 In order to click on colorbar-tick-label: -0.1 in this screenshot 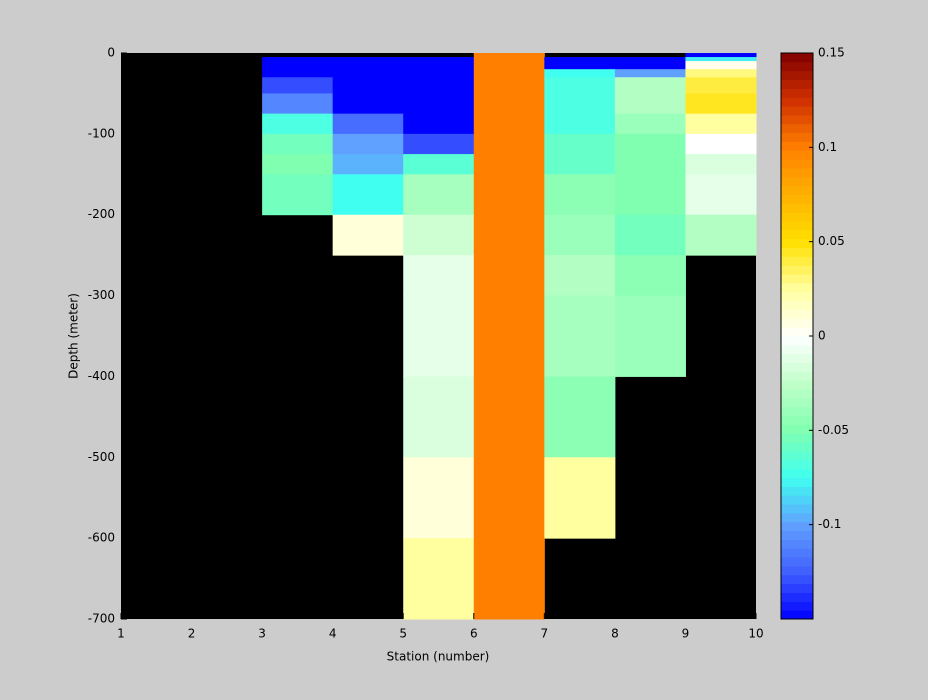, I will do `click(829, 524)`.